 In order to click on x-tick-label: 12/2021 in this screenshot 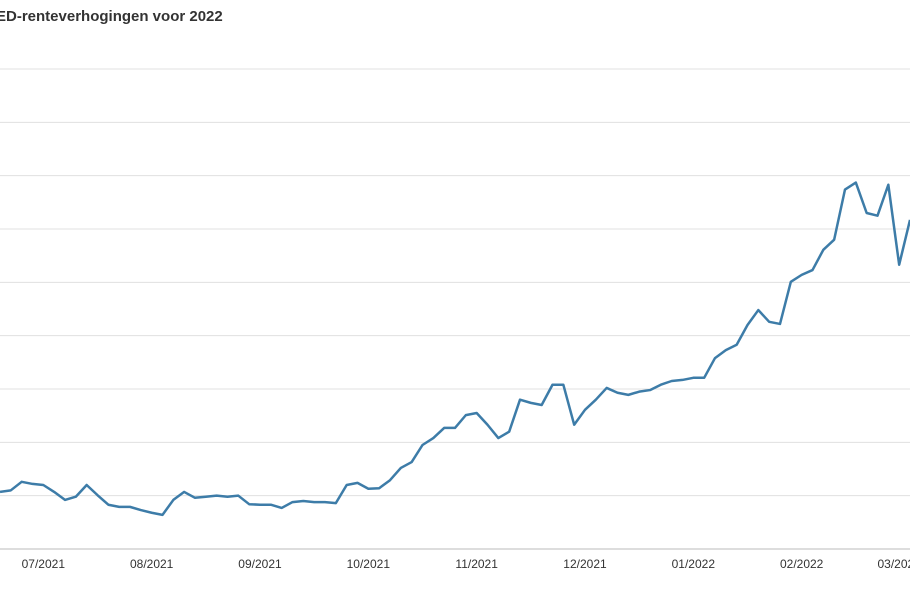, I will do `click(585, 564)`.